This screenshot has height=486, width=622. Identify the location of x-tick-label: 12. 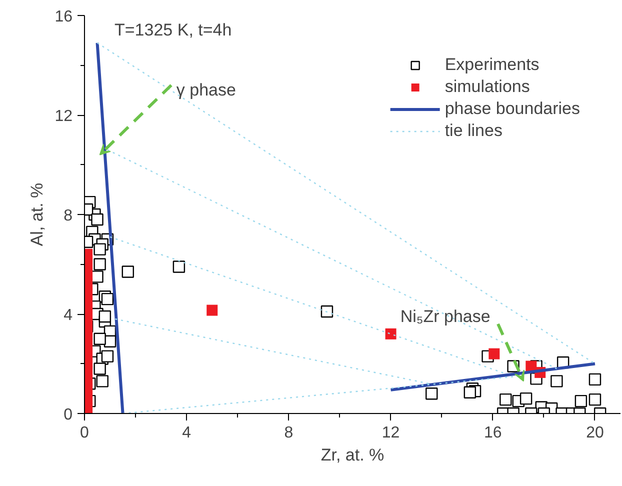
(391, 433).